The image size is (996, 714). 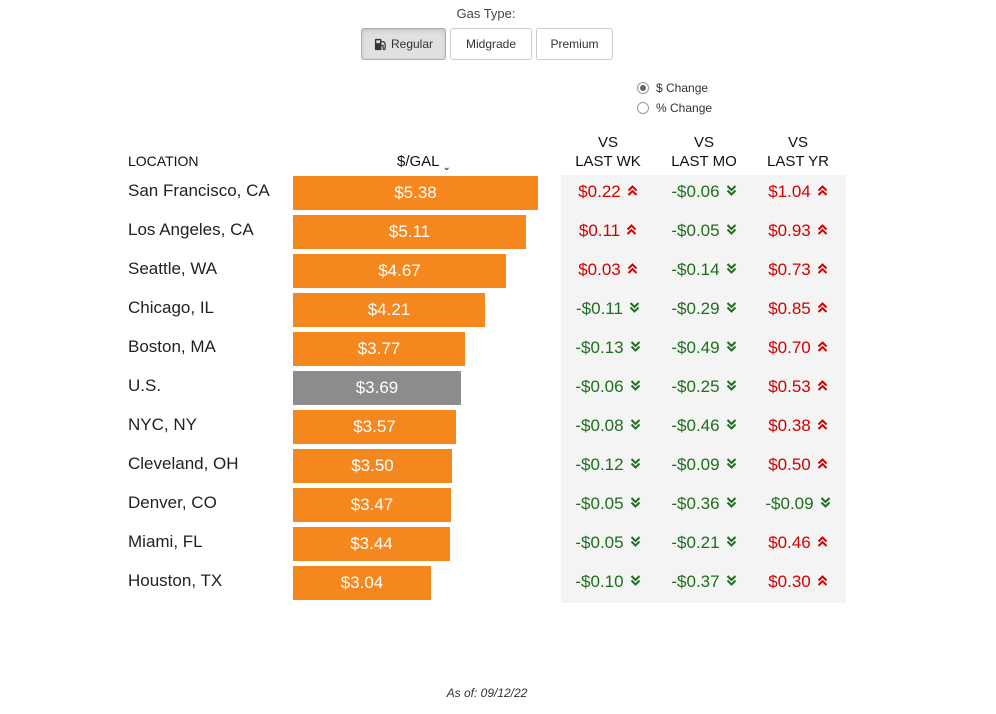 I want to click on last-week-change-cell: $0.03, so click(x=608, y=270).